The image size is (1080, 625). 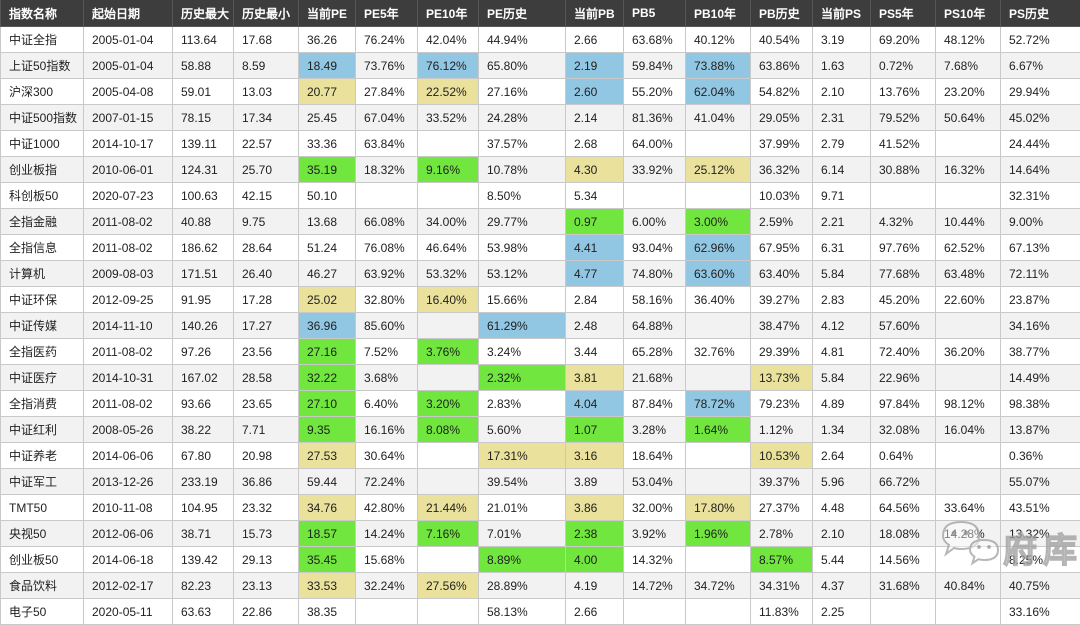 What do you see at coordinates (522, 326) in the screenshot?
I see `table-cell: 61.29%` at bounding box center [522, 326].